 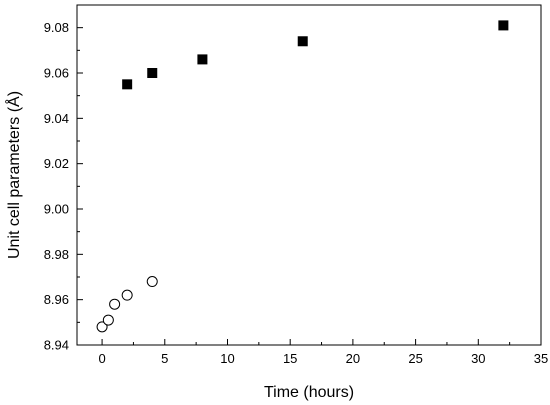 What do you see at coordinates (56, 299) in the screenshot?
I see `y-tick-label: 8.96` at bounding box center [56, 299].